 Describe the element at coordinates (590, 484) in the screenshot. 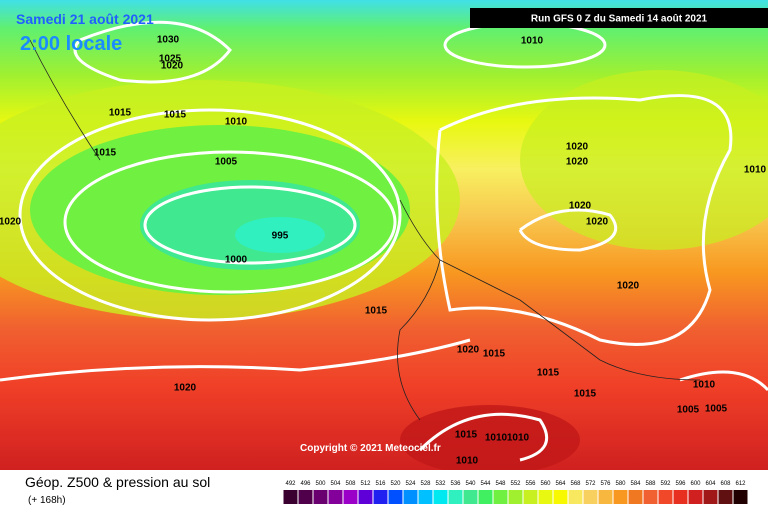

I see `scale-label: 572` at that location.